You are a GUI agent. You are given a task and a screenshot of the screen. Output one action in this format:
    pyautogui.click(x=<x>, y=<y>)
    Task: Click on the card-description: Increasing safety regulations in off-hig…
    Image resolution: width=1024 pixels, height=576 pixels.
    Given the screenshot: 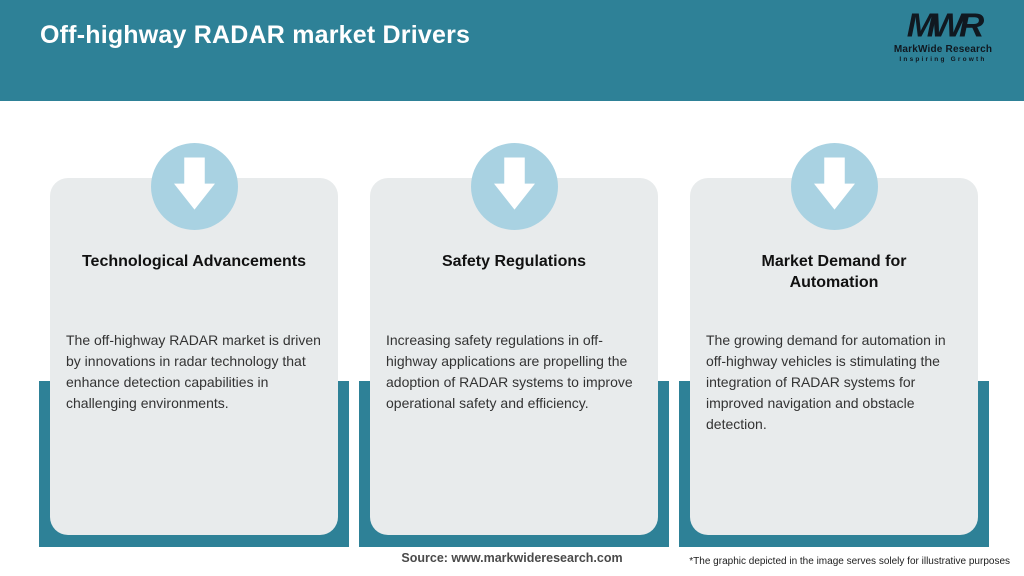 What is the action you would take?
    pyautogui.click(x=509, y=371)
    